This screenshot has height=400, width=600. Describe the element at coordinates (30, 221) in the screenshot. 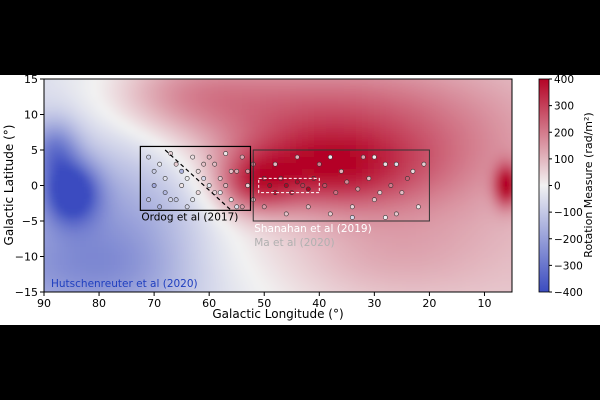

I see `y-tick-label: −5` at that location.